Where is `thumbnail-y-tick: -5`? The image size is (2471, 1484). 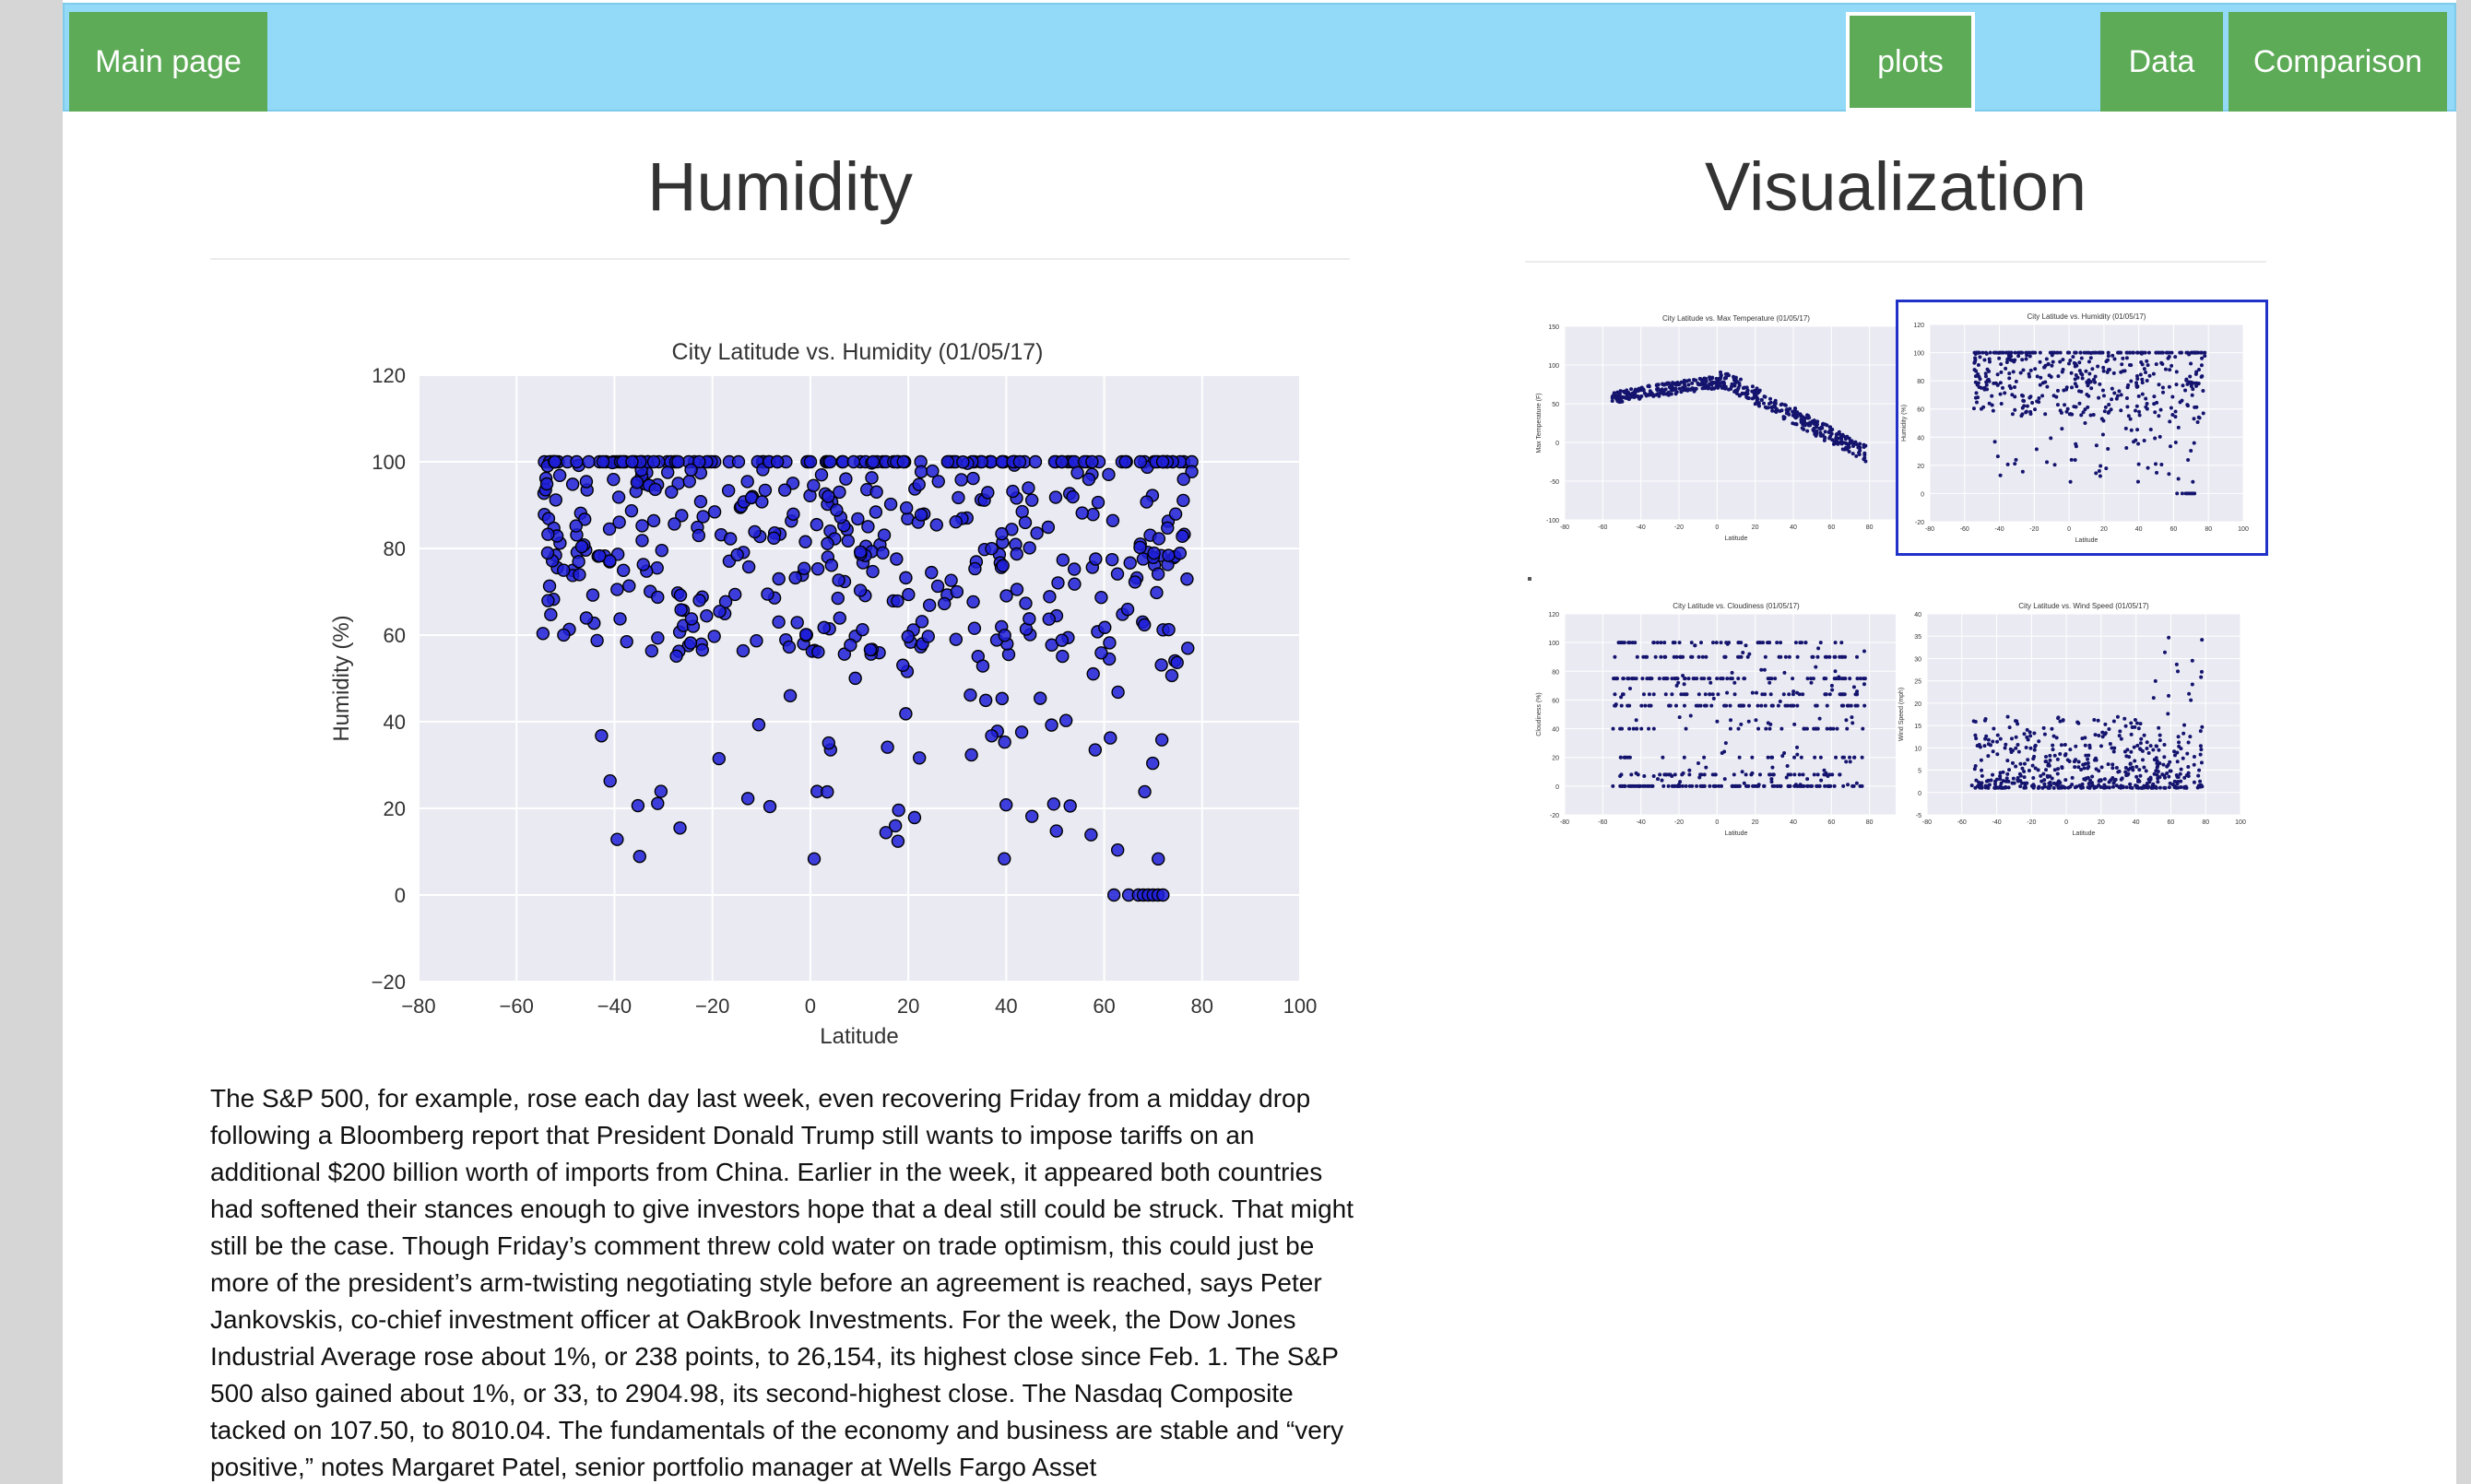 thumbnail-y-tick: -5 is located at coordinates (1918, 816).